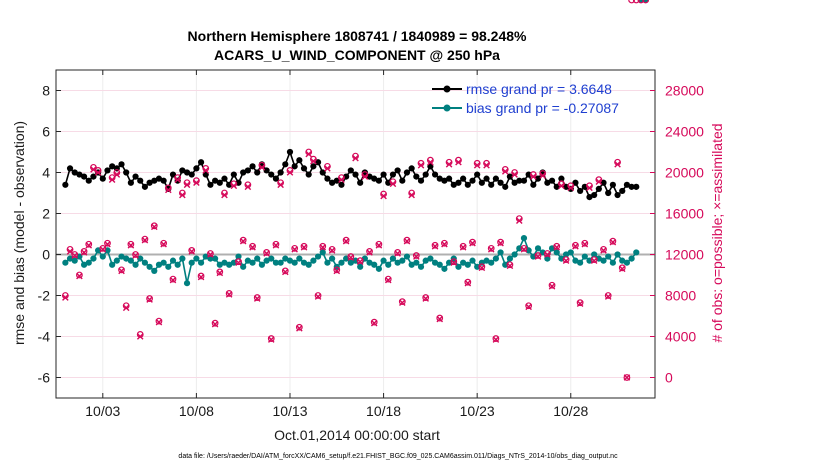 The height and width of the screenshot is (470, 830). Describe the element at coordinates (684, 91) in the screenshot. I see `y2-tick-label: 28000` at that location.